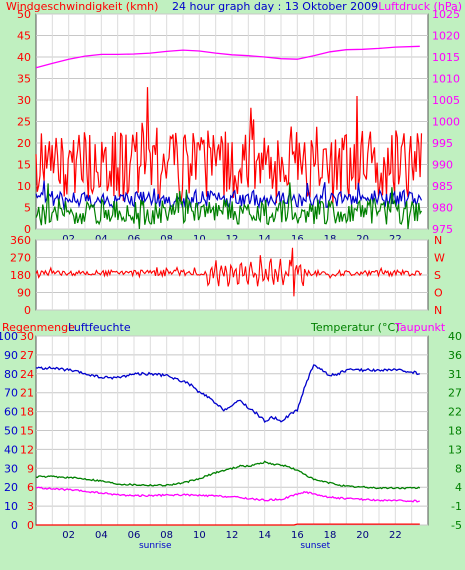  I want to click on direction-grid, so click(232, 275).